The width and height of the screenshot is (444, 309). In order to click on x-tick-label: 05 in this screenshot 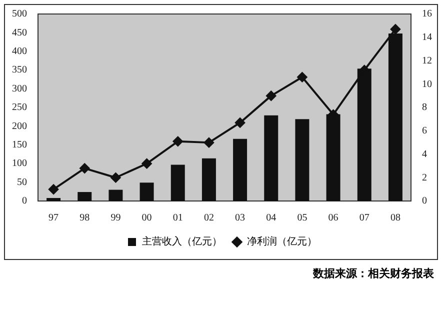, I will do `click(302, 218)`.